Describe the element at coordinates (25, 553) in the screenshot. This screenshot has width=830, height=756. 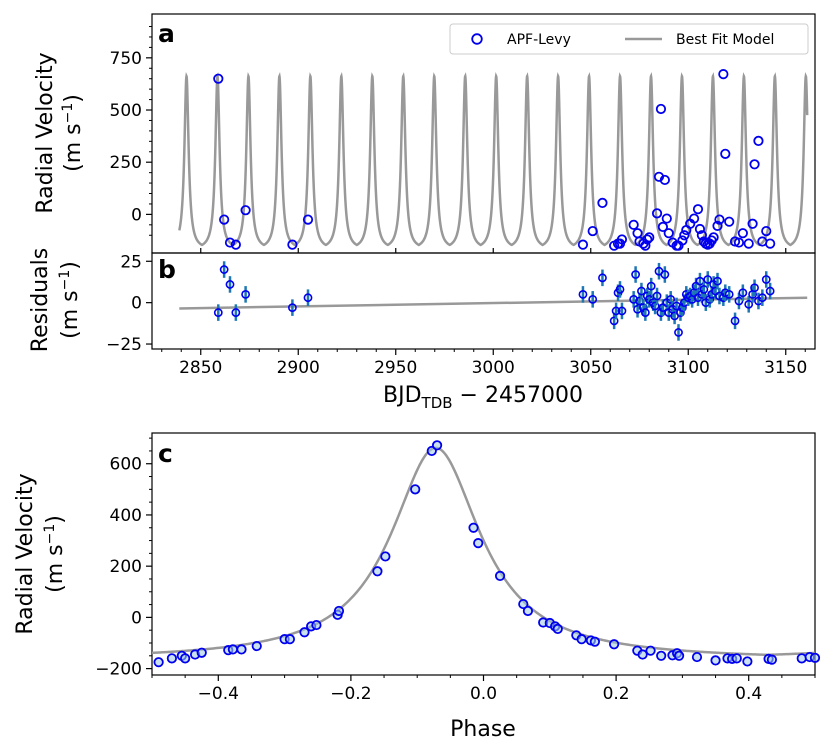
I see `panel-c-ylabel-line1: Radial Velocity` at that location.